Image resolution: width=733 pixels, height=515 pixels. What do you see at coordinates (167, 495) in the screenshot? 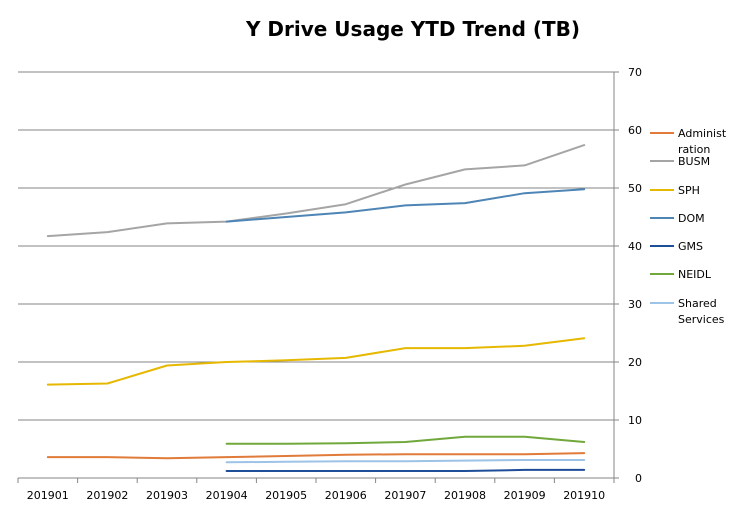
I see `x-tick-label: 201903` at bounding box center [167, 495].